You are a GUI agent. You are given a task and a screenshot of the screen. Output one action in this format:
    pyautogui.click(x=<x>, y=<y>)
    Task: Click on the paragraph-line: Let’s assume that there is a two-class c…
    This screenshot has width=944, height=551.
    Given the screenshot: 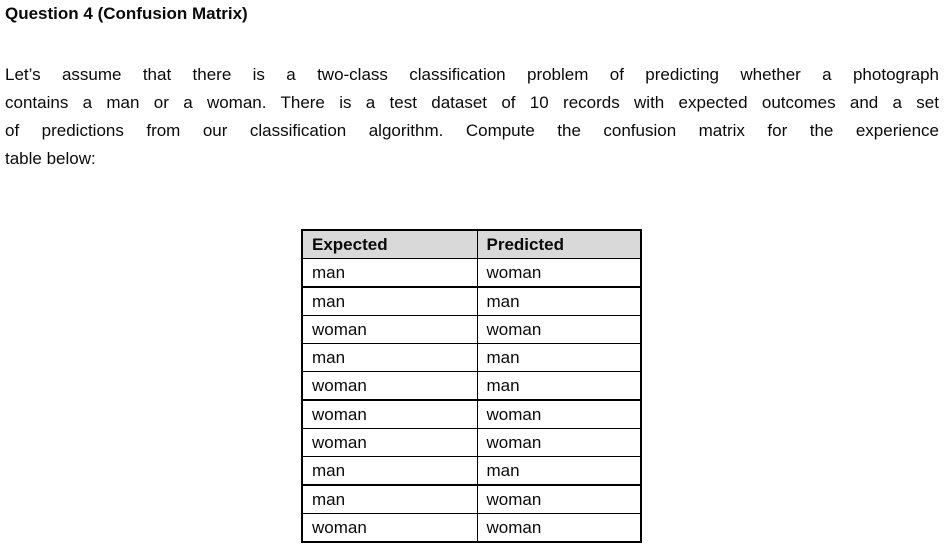 What is the action you would take?
    pyautogui.click(x=472, y=74)
    